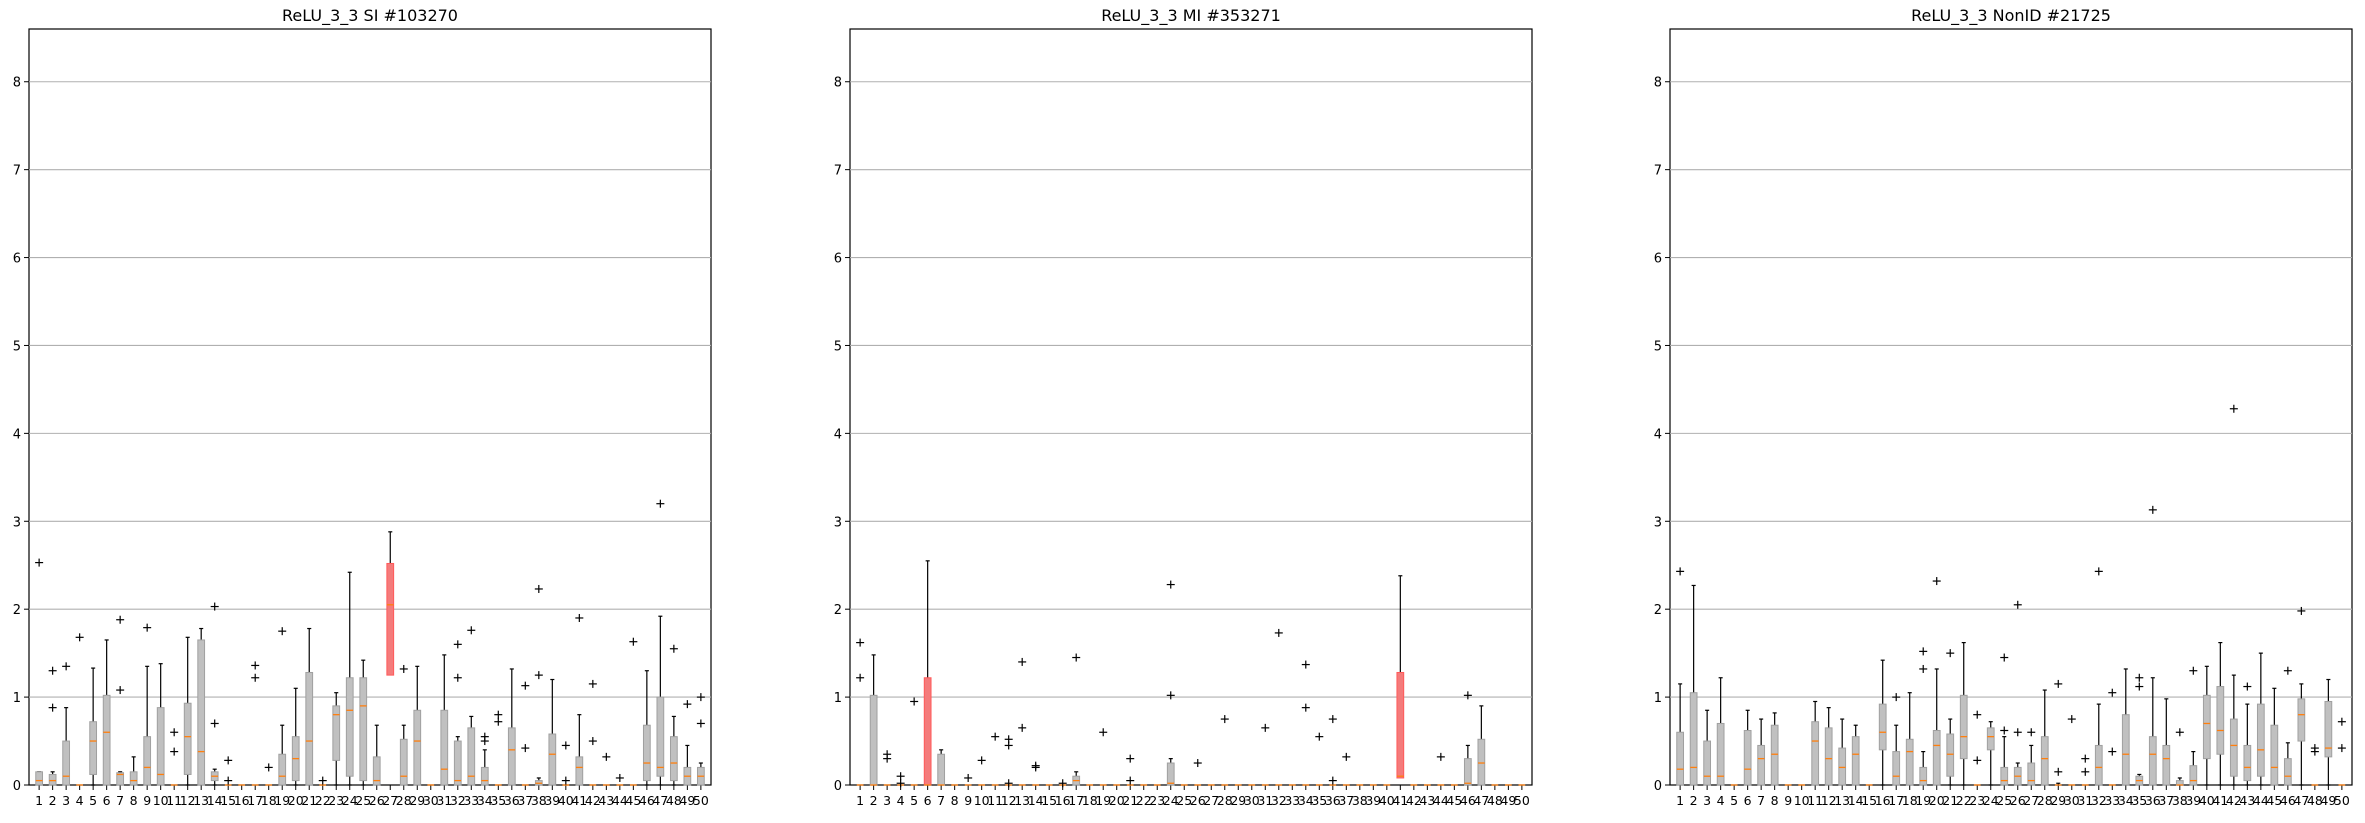  What do you see at coordinates (1923, 800) in the screenshot?
I see `chart-nonid-xtick-label: 19` at bounding box center [1923, 800].